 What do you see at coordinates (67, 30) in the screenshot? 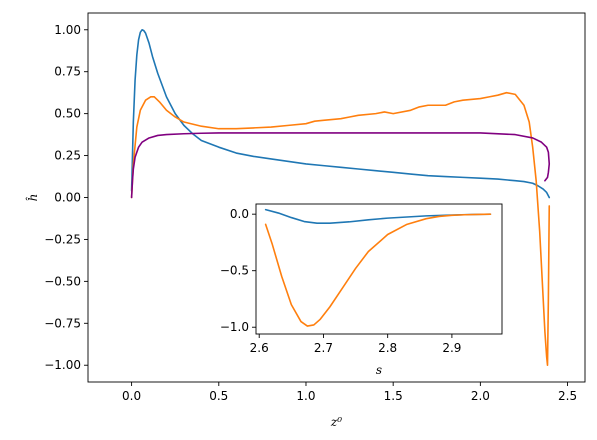
I see `main-y-tick-label: 1.00` at bounding box center [67, 30].